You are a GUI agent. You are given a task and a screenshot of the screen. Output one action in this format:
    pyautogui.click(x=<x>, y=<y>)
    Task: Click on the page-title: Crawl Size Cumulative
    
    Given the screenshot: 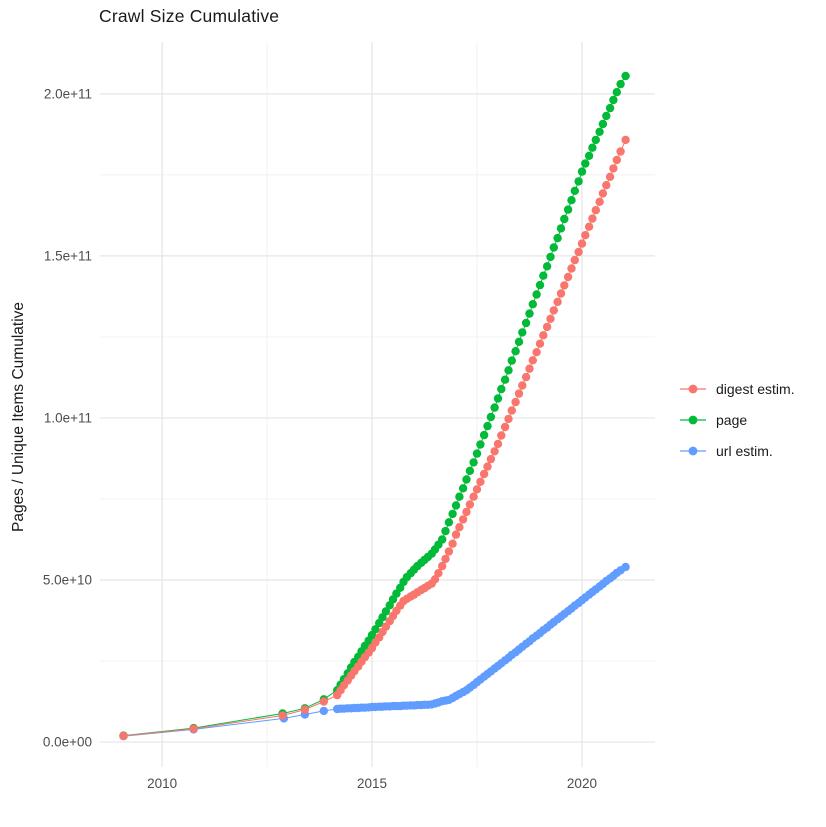 What is the action you would take?
    pyautogui.click(x=189, y=16)
    